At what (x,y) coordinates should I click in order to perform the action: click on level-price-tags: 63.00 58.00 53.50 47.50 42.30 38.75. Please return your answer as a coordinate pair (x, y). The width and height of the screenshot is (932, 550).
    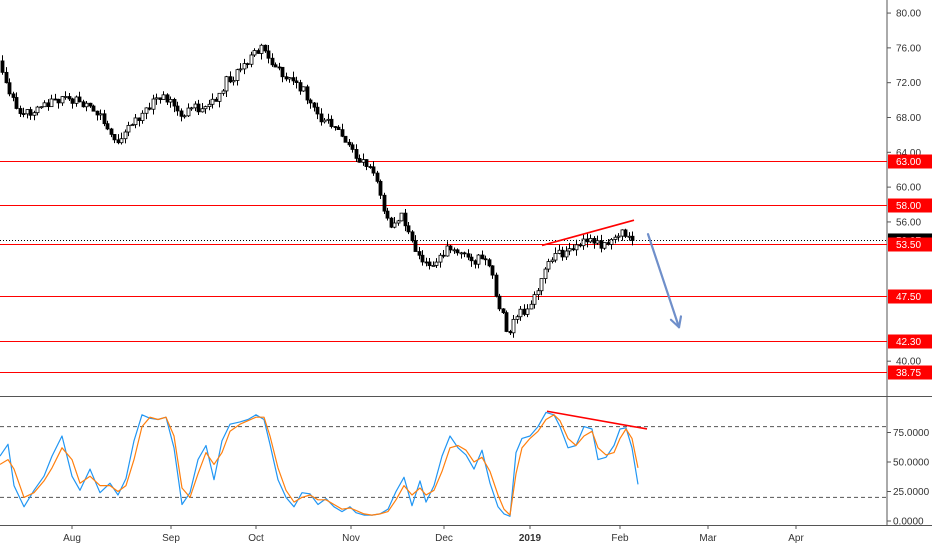
    Looking at the image, I should click on (910, 267).